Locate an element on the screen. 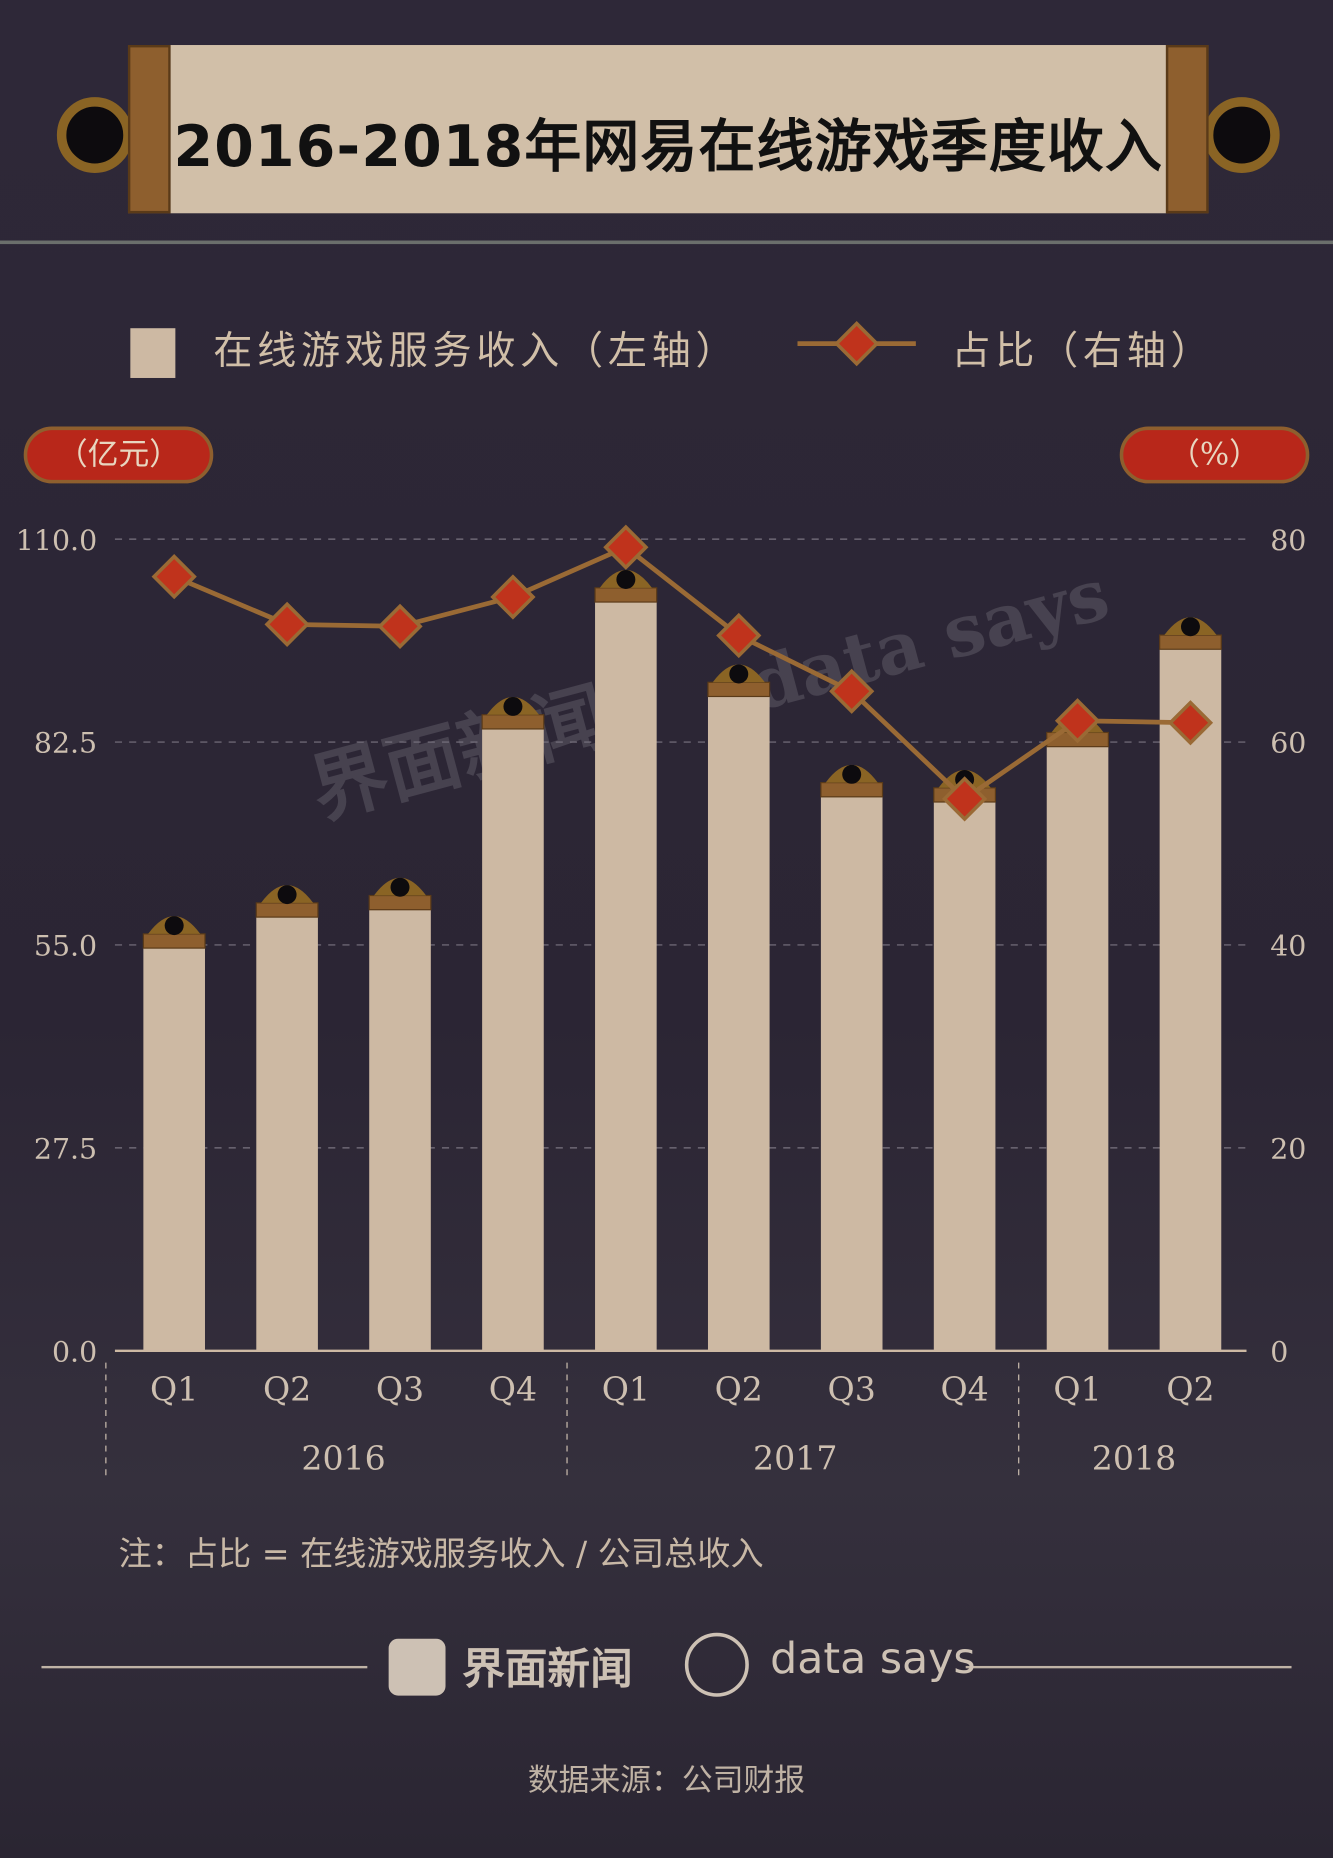 The image size is (1333, 1858). left-axis-unit: （亿元） is located at coordinates (118, 455).